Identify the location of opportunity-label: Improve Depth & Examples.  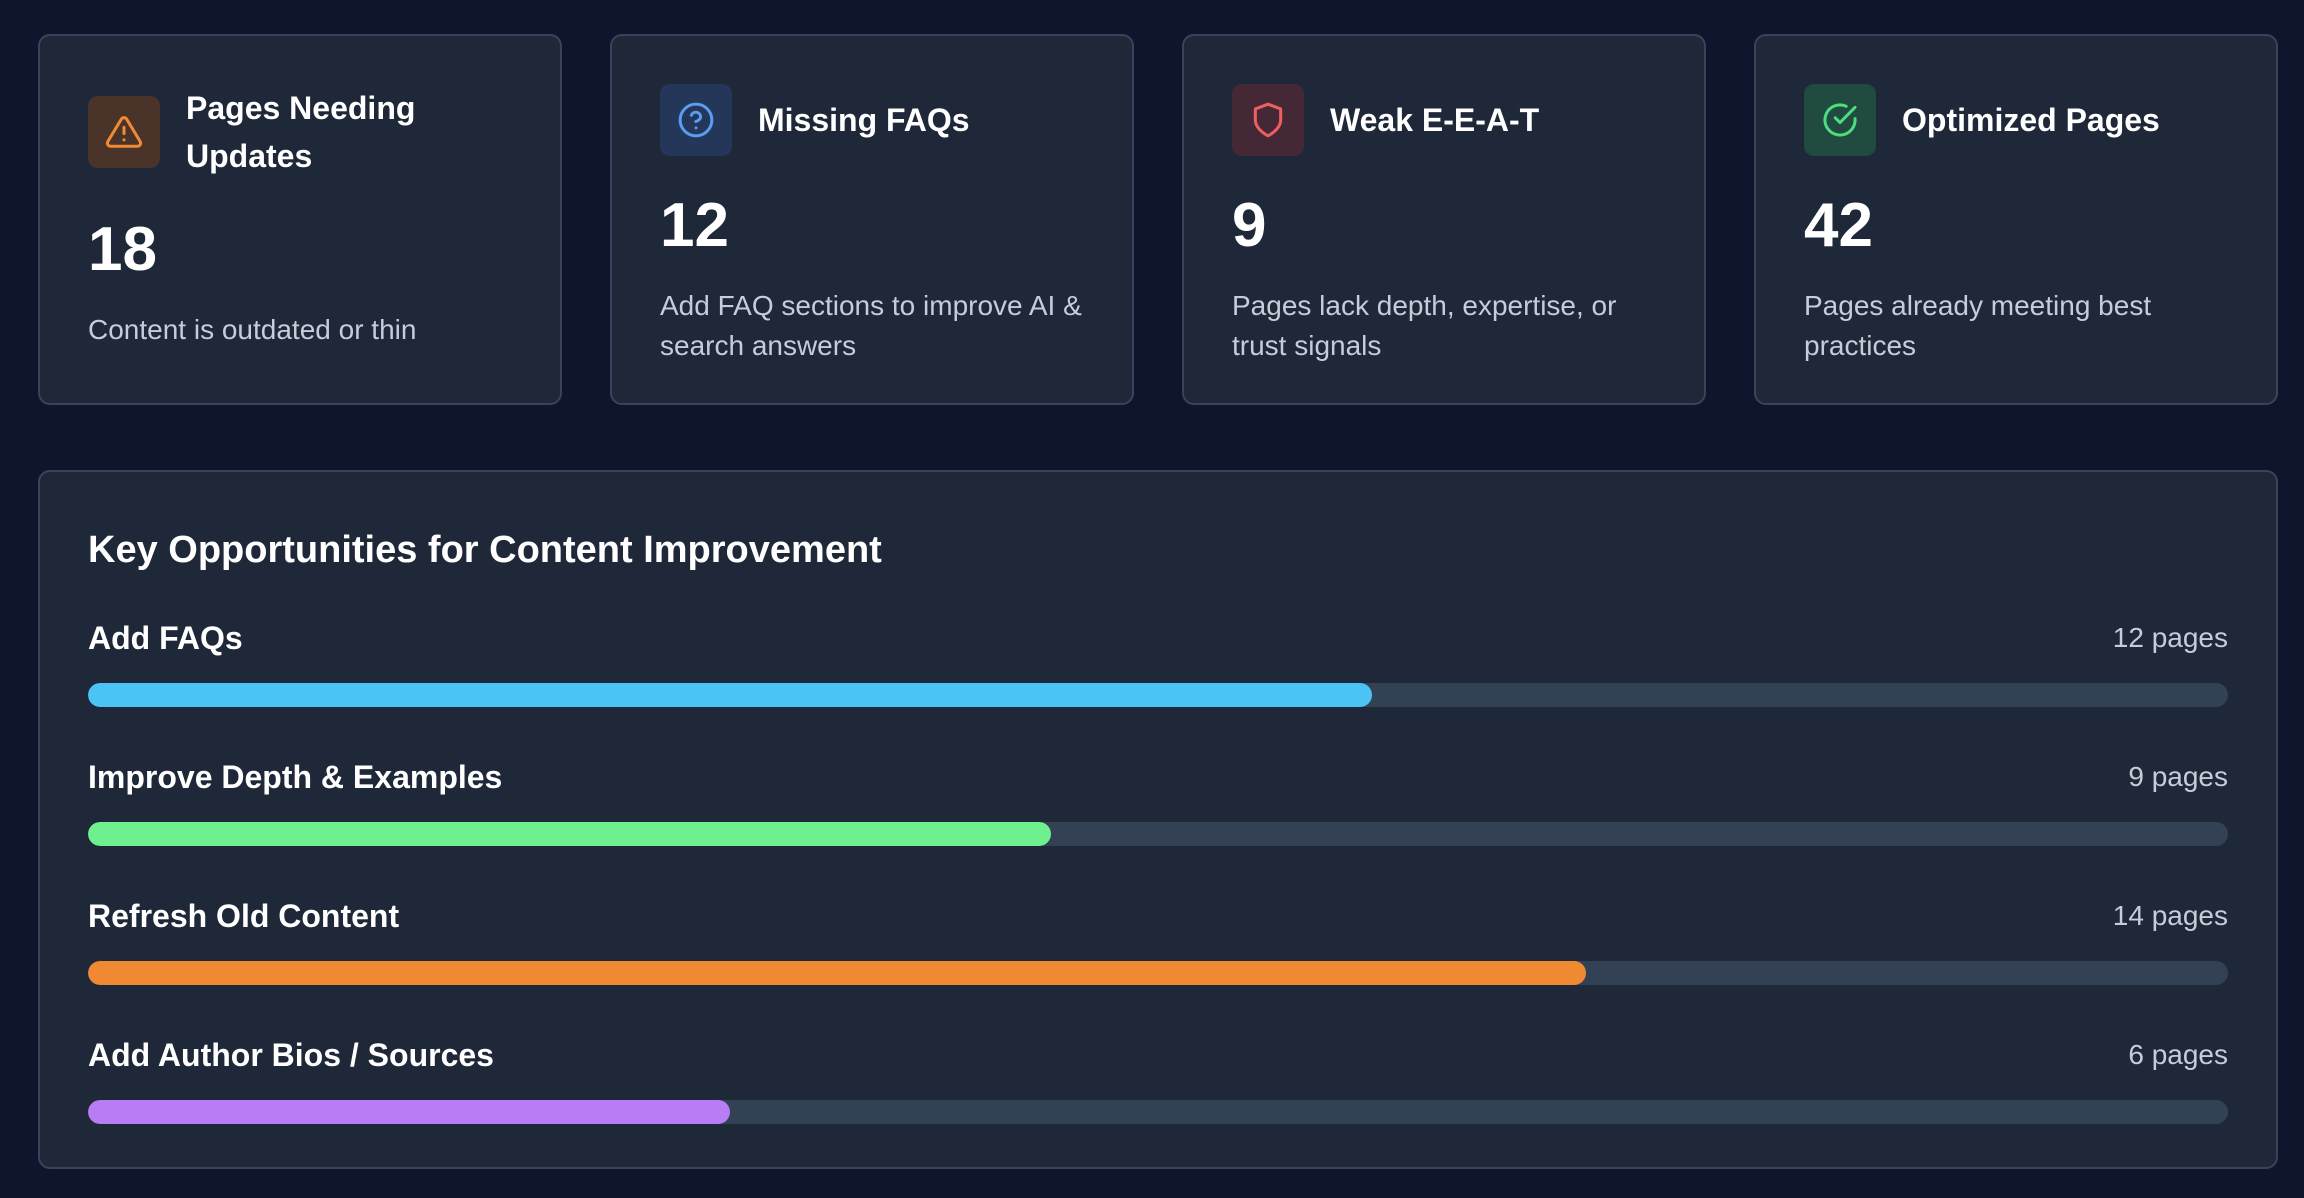
(295, 776).